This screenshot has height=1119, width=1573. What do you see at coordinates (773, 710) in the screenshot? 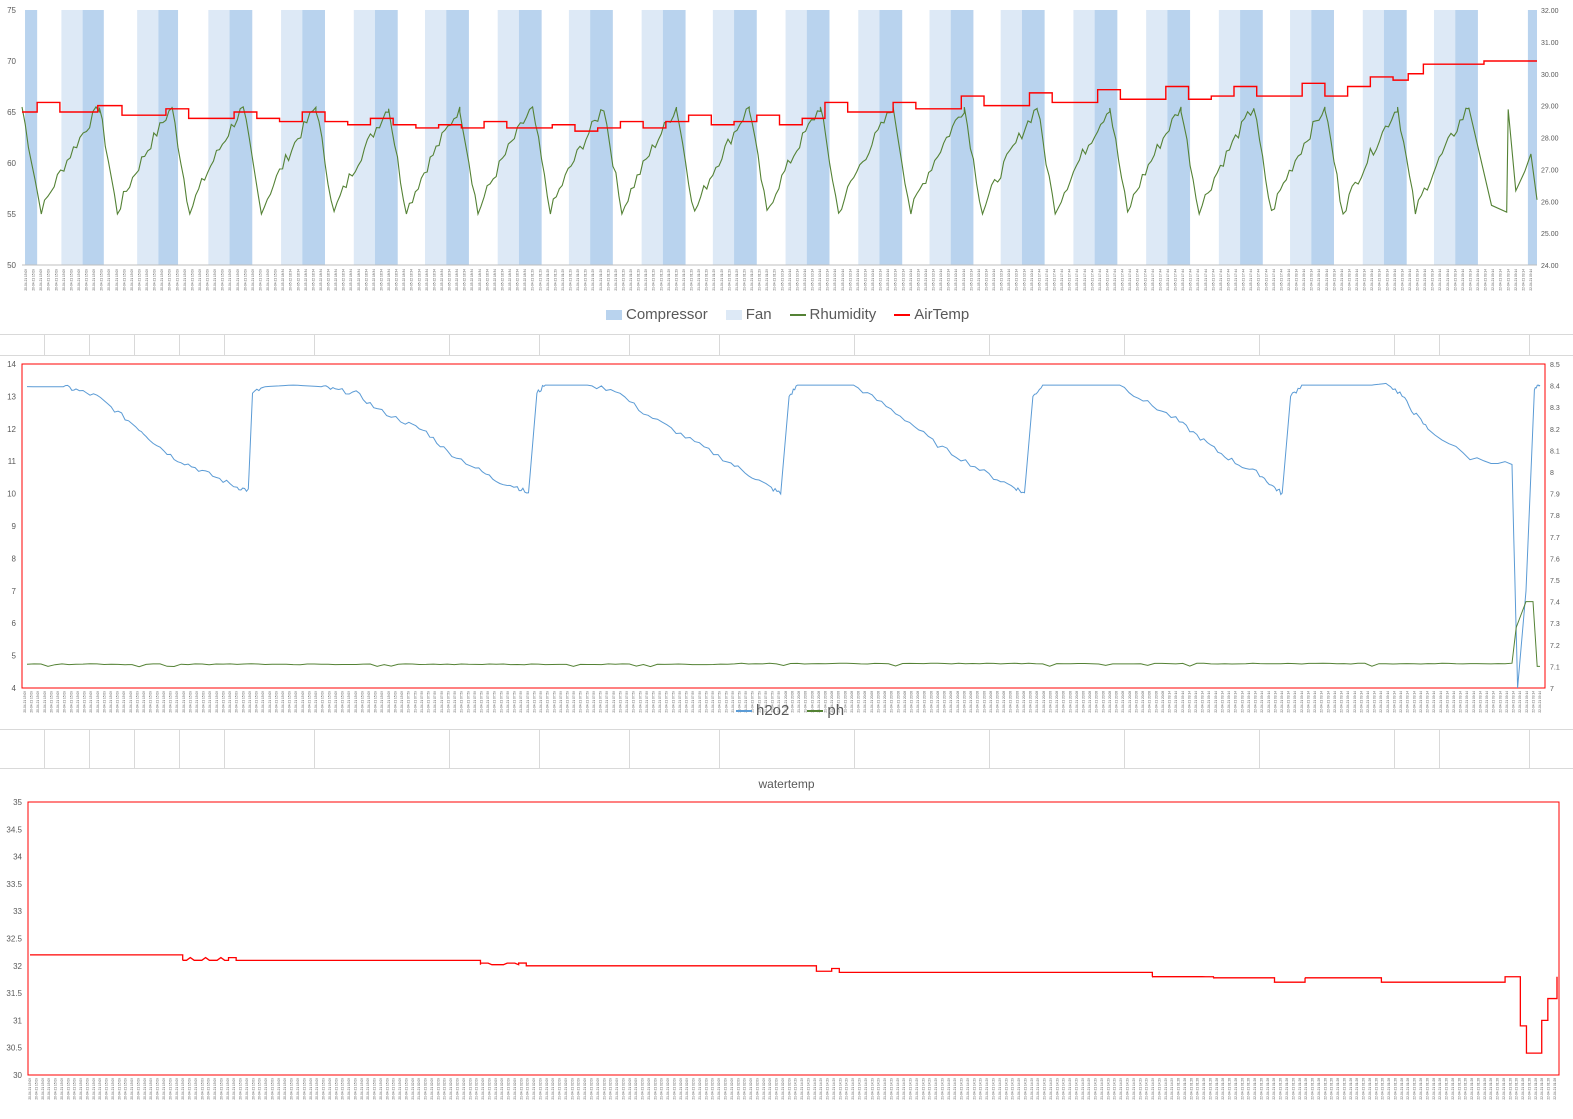
I see `legend-label-h2o2: h2o2` at bounding box center [773, 710].